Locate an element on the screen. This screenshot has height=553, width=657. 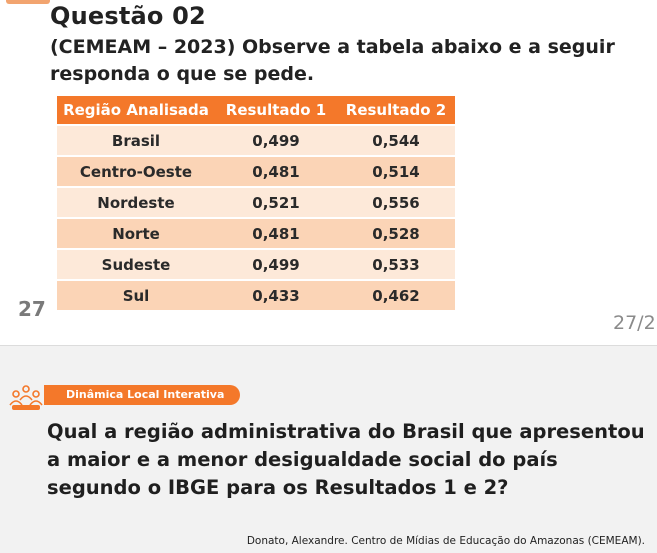
region-cell: Centro-Oeste is located at coordinates (136, 172).